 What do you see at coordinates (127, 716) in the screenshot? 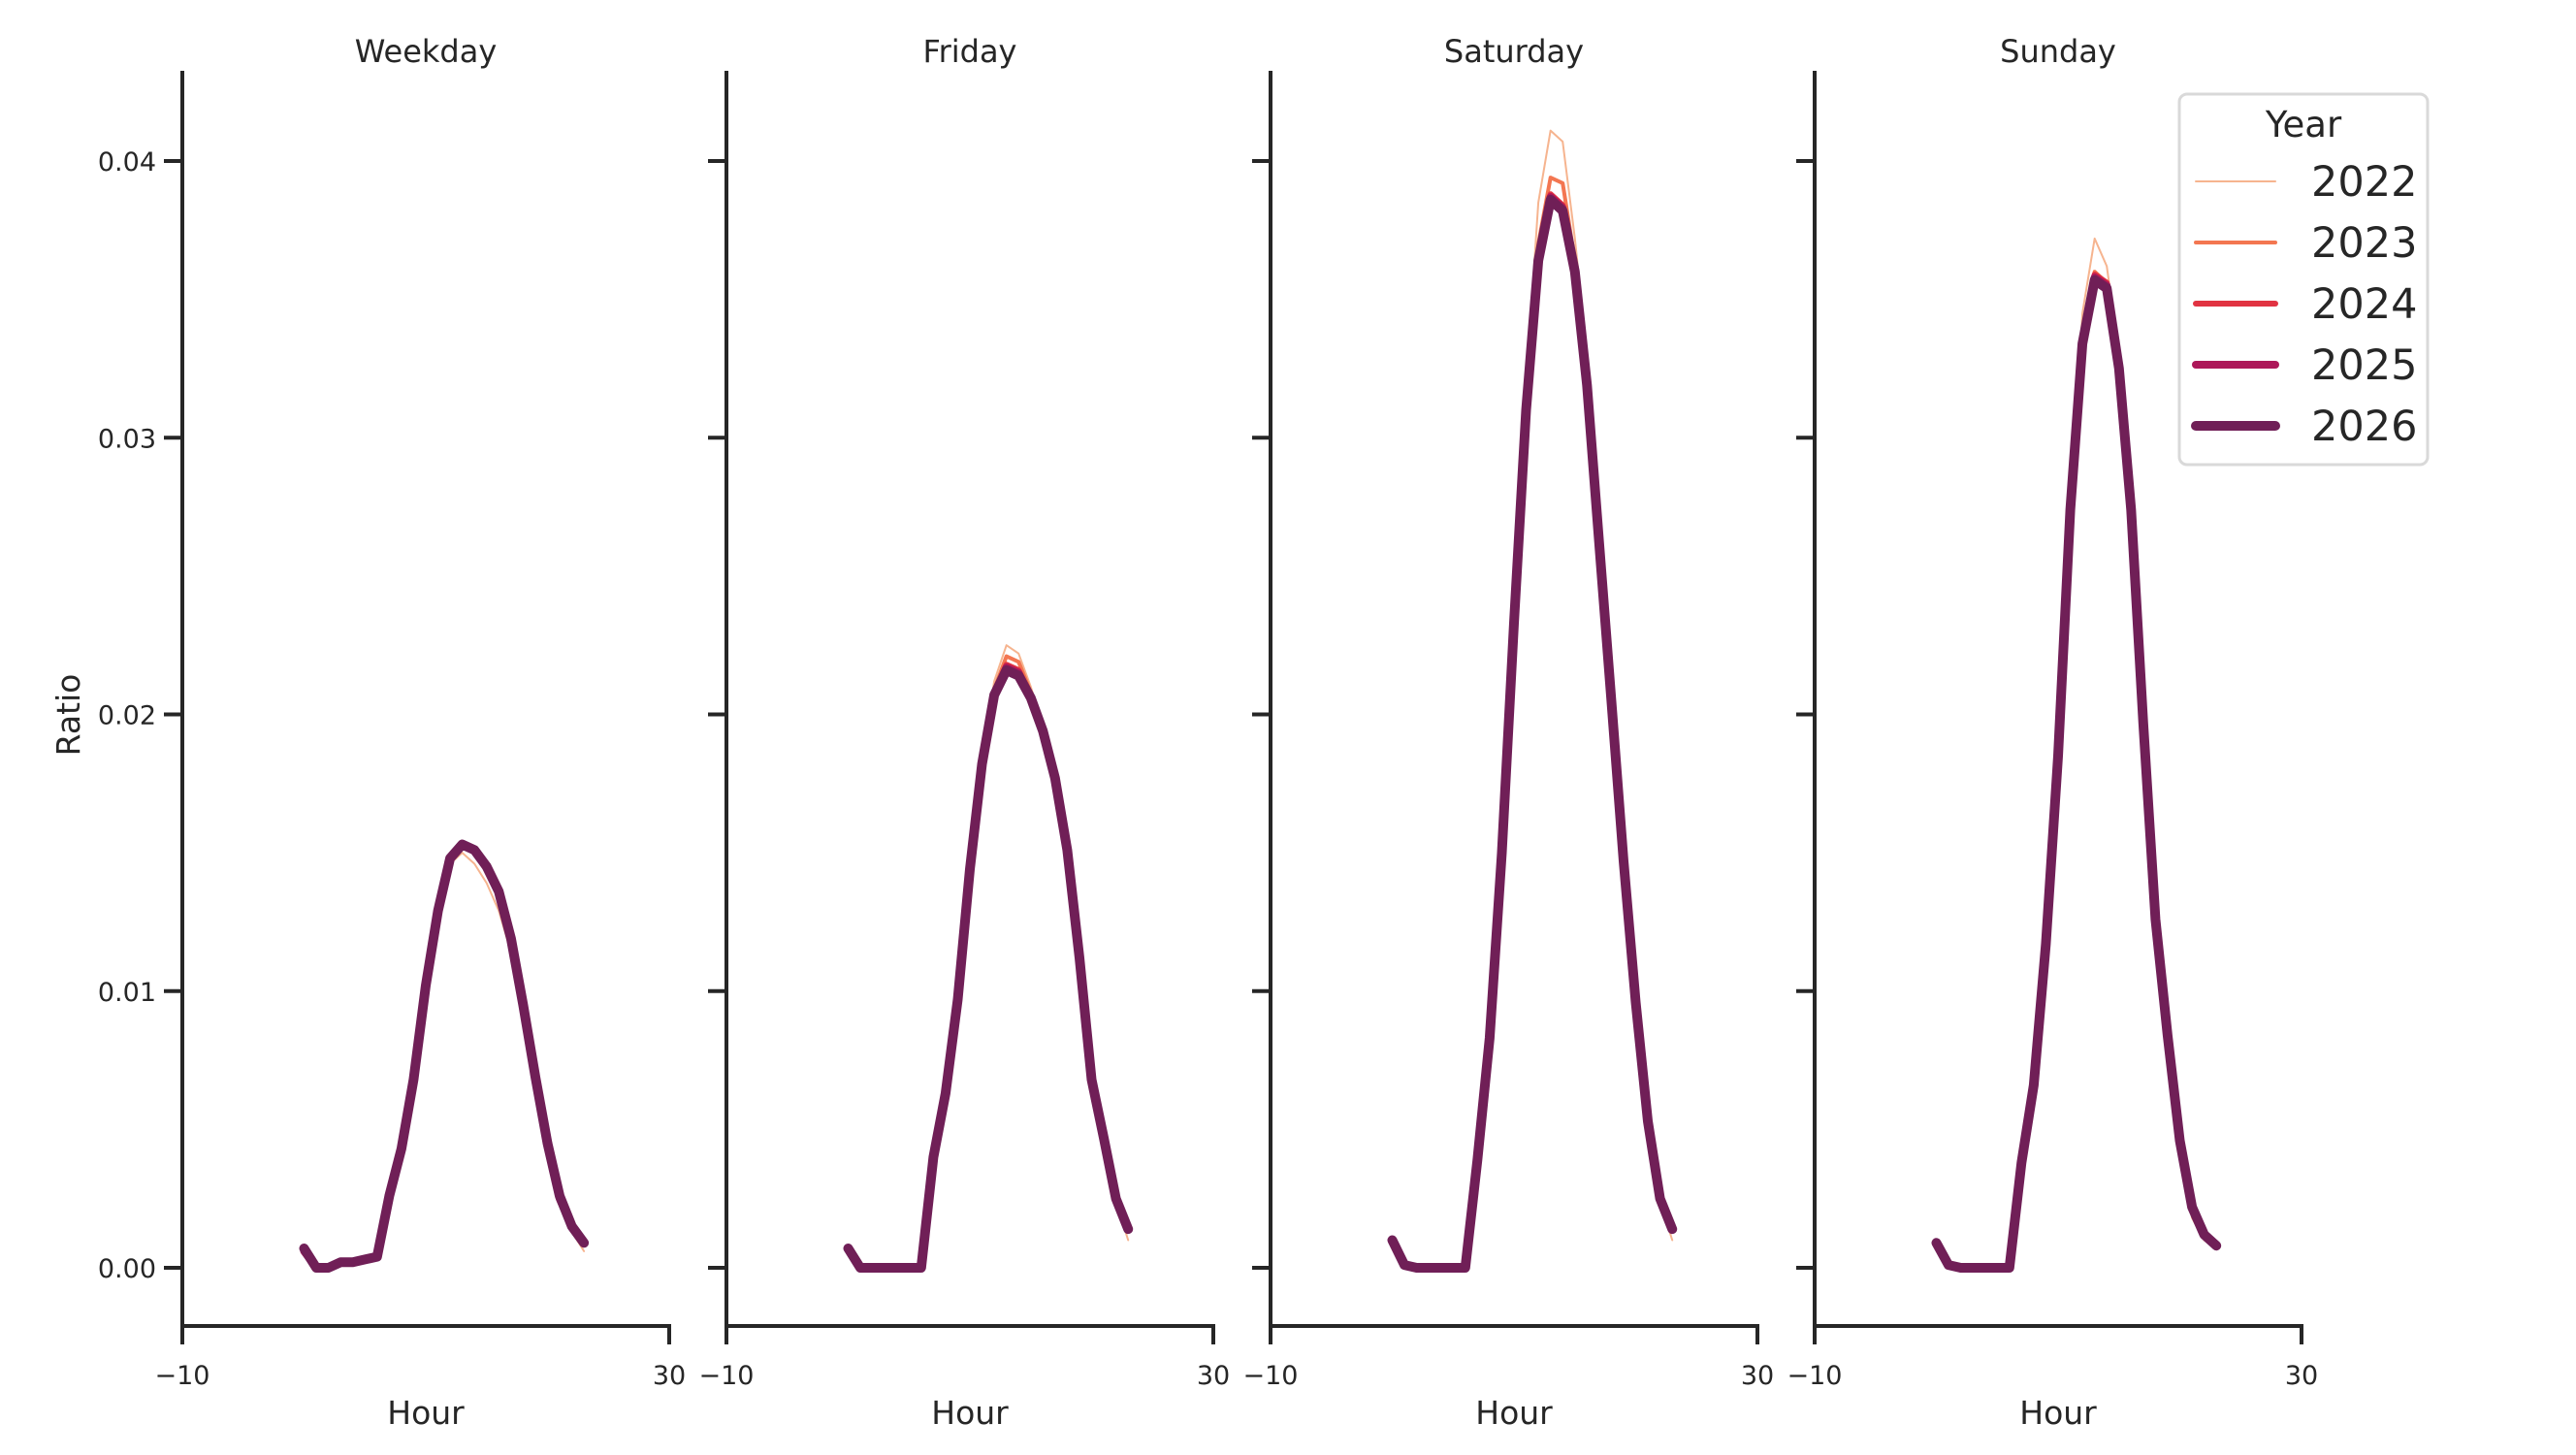
I see `y-tick-label: 0.02` at bounding box center [127, 716].